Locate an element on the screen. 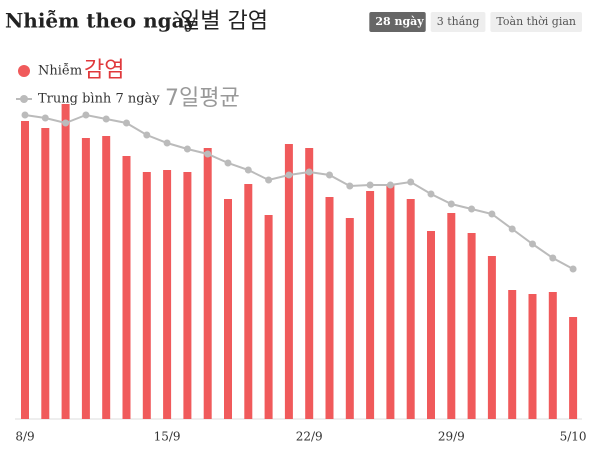 The height and width of the screenshot is (452, 596). range-button-label: Toàn thời gian is located at coordinates (536, 21).